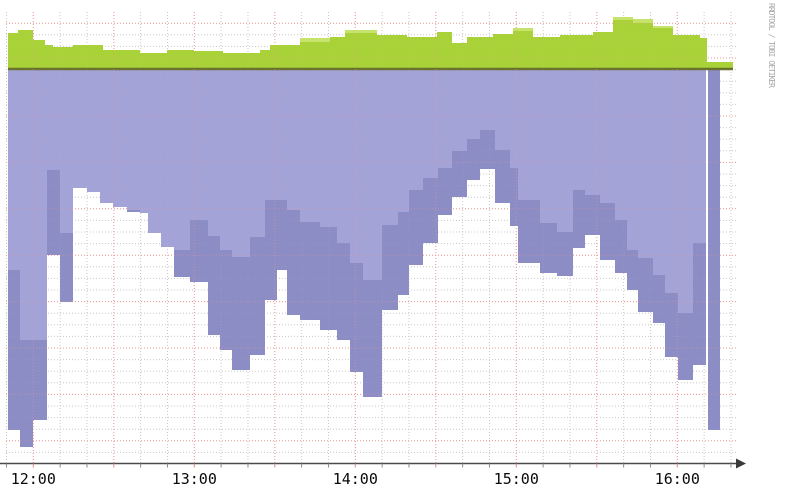 Image resolution: width=800 pixels, height=503 pixels. I want to click on x-tick-label: 12:00, so click(33, 479).